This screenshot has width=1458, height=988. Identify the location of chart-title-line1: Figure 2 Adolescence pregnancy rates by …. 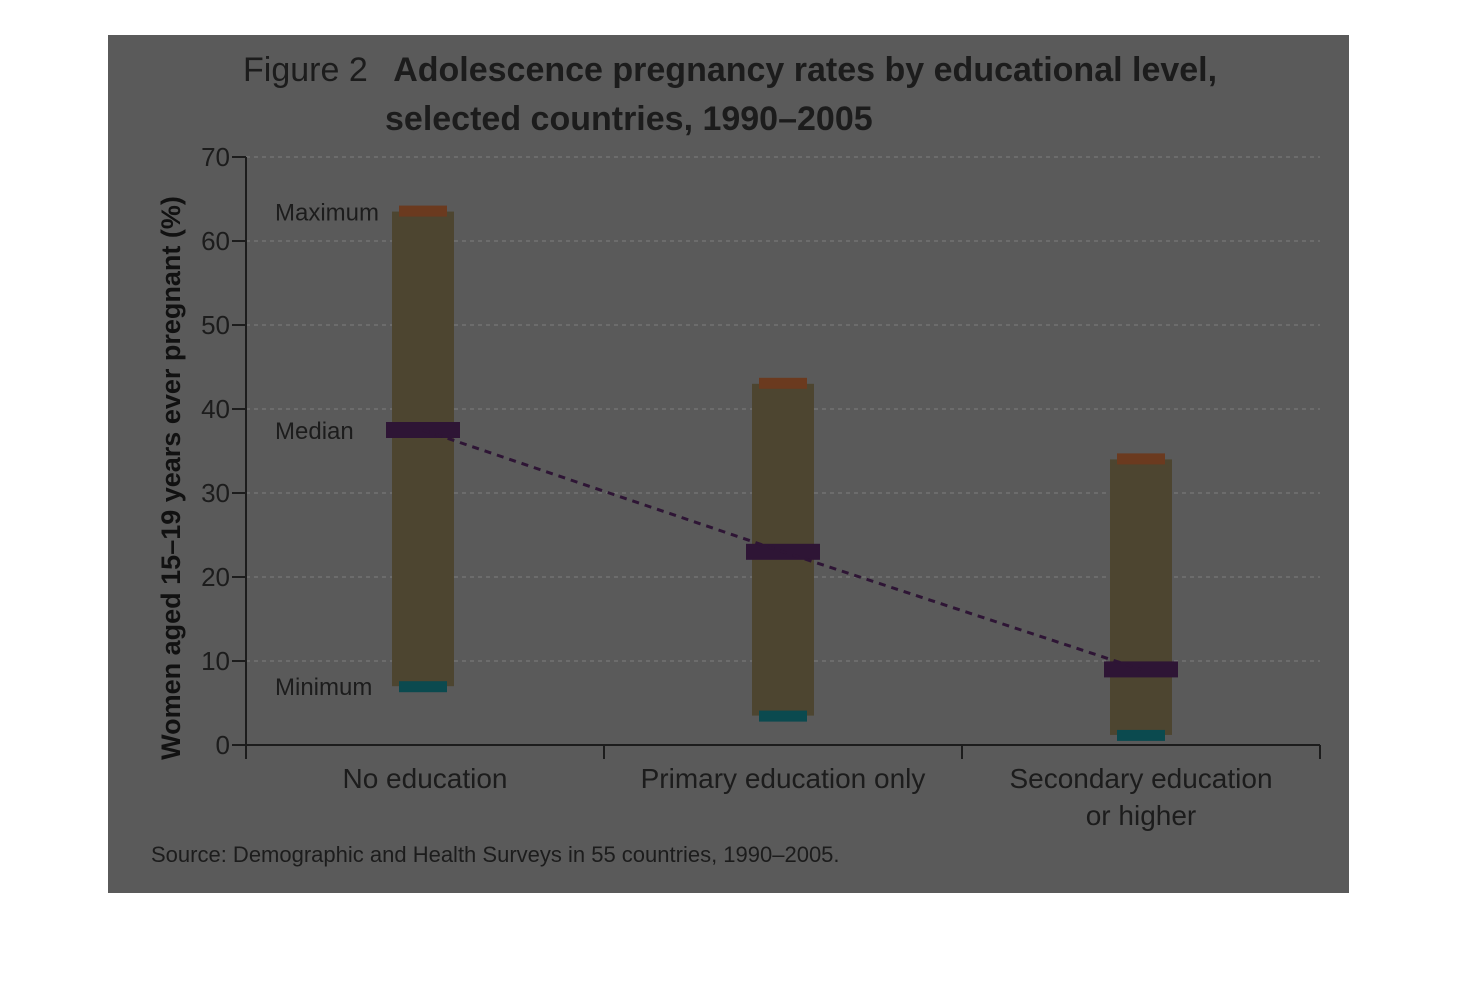
(730, 70).